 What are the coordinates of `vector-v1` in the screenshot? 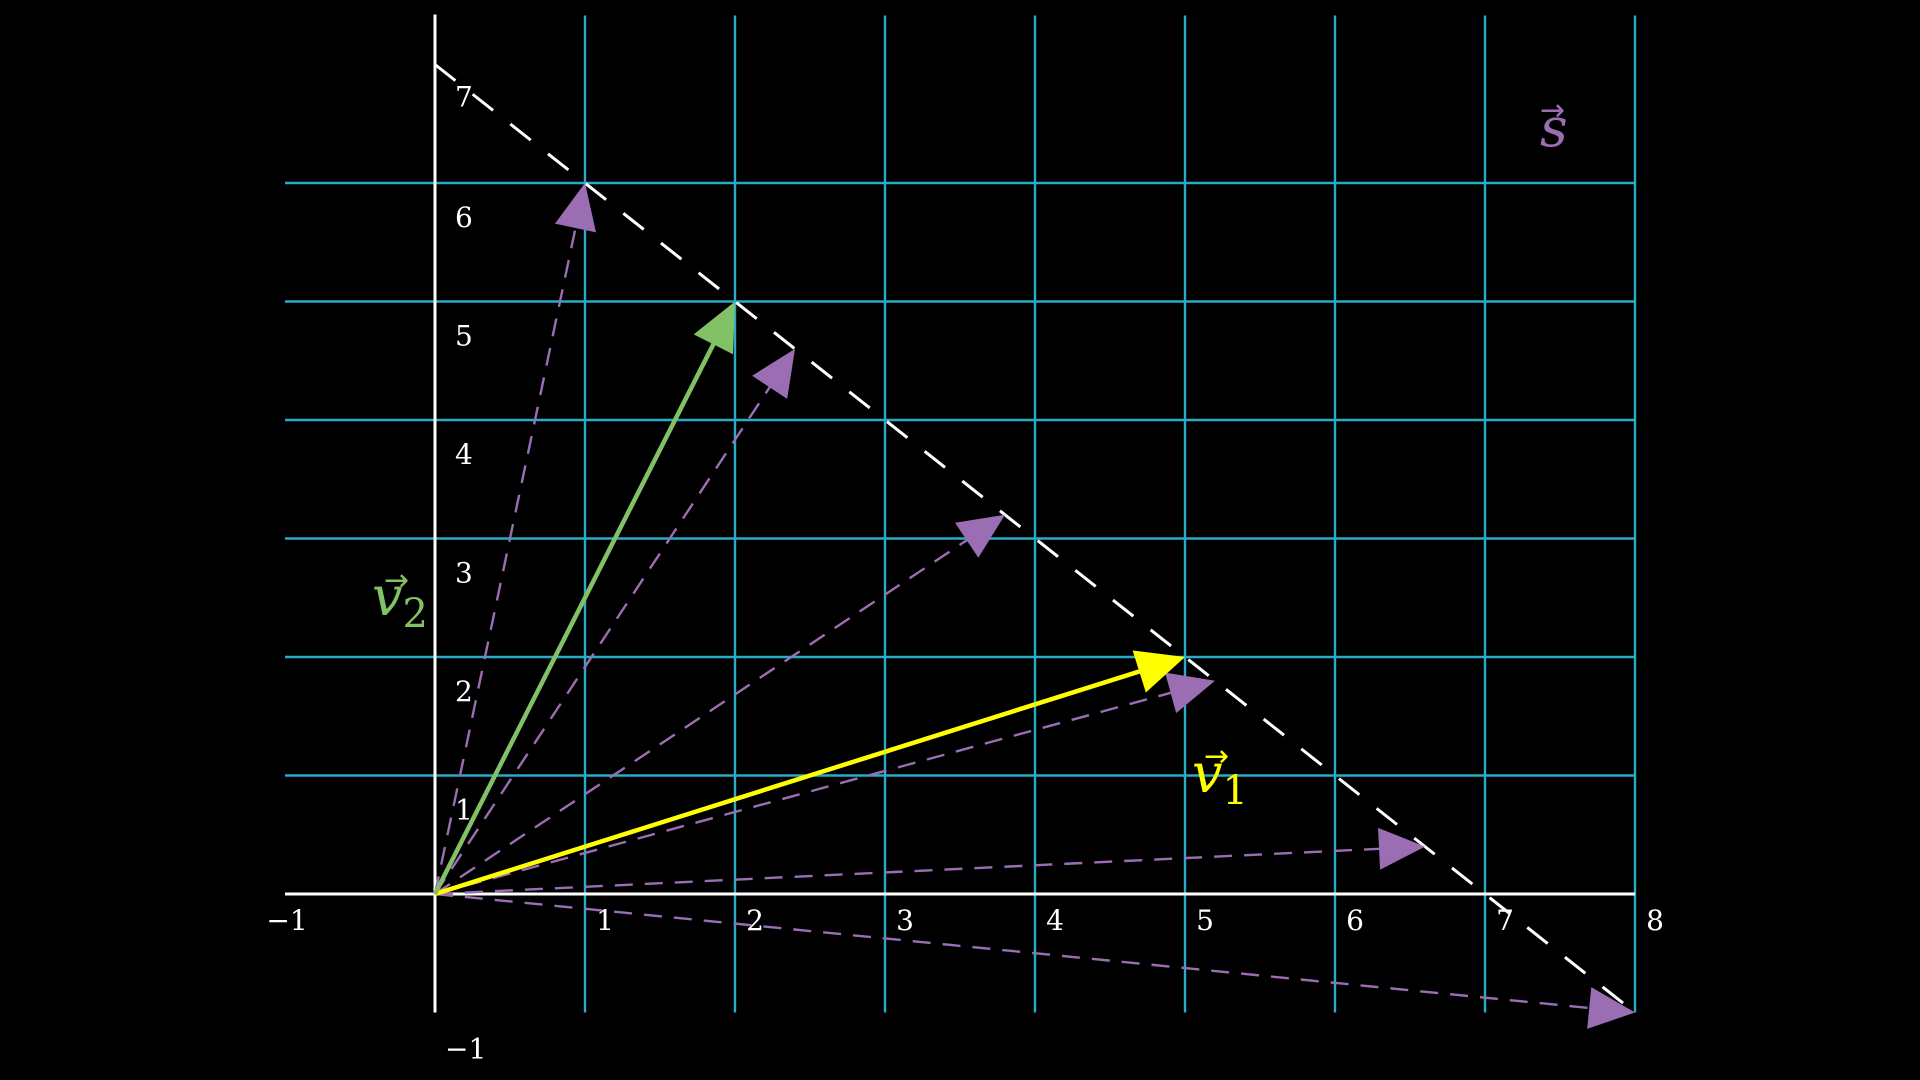 It's located at (809, 773).